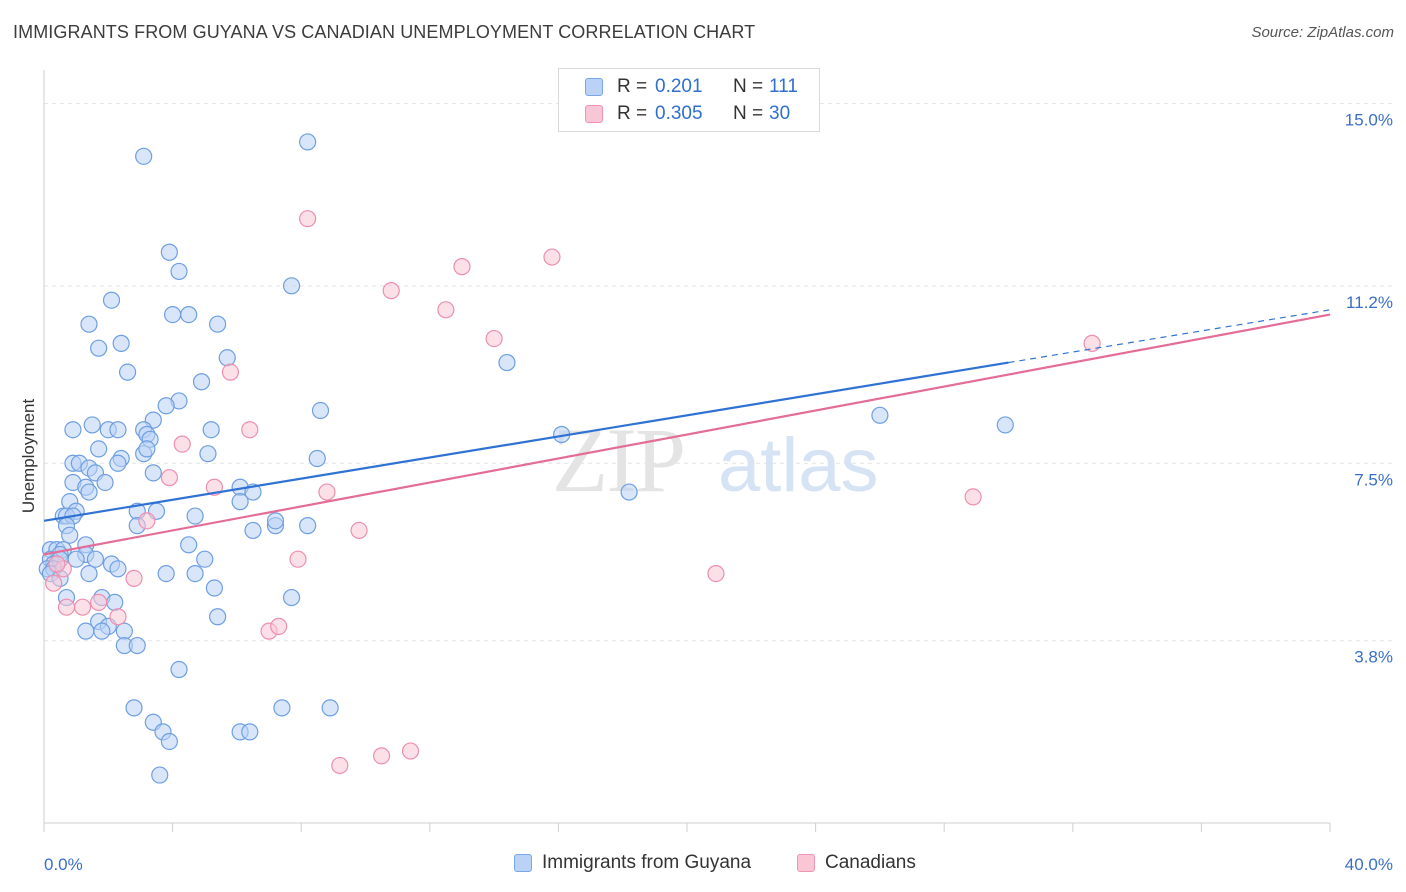 This screenshot has height=892, width=1406. I want to click on legend-row-guyana: R = 0.201 N = 111, so click(691, 87).